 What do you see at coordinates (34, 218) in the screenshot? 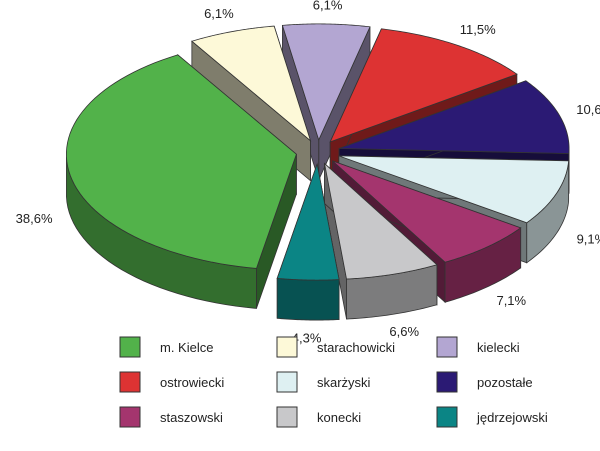
I see `data-label-m-kielce: 38,6%` at bounding box center [34, 218].